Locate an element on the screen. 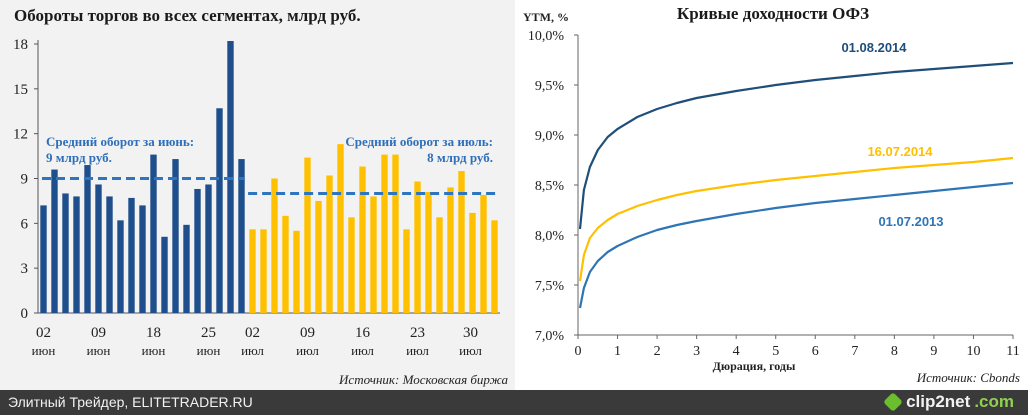  x-tick-label: 1 is located at coordinates (617, 351).